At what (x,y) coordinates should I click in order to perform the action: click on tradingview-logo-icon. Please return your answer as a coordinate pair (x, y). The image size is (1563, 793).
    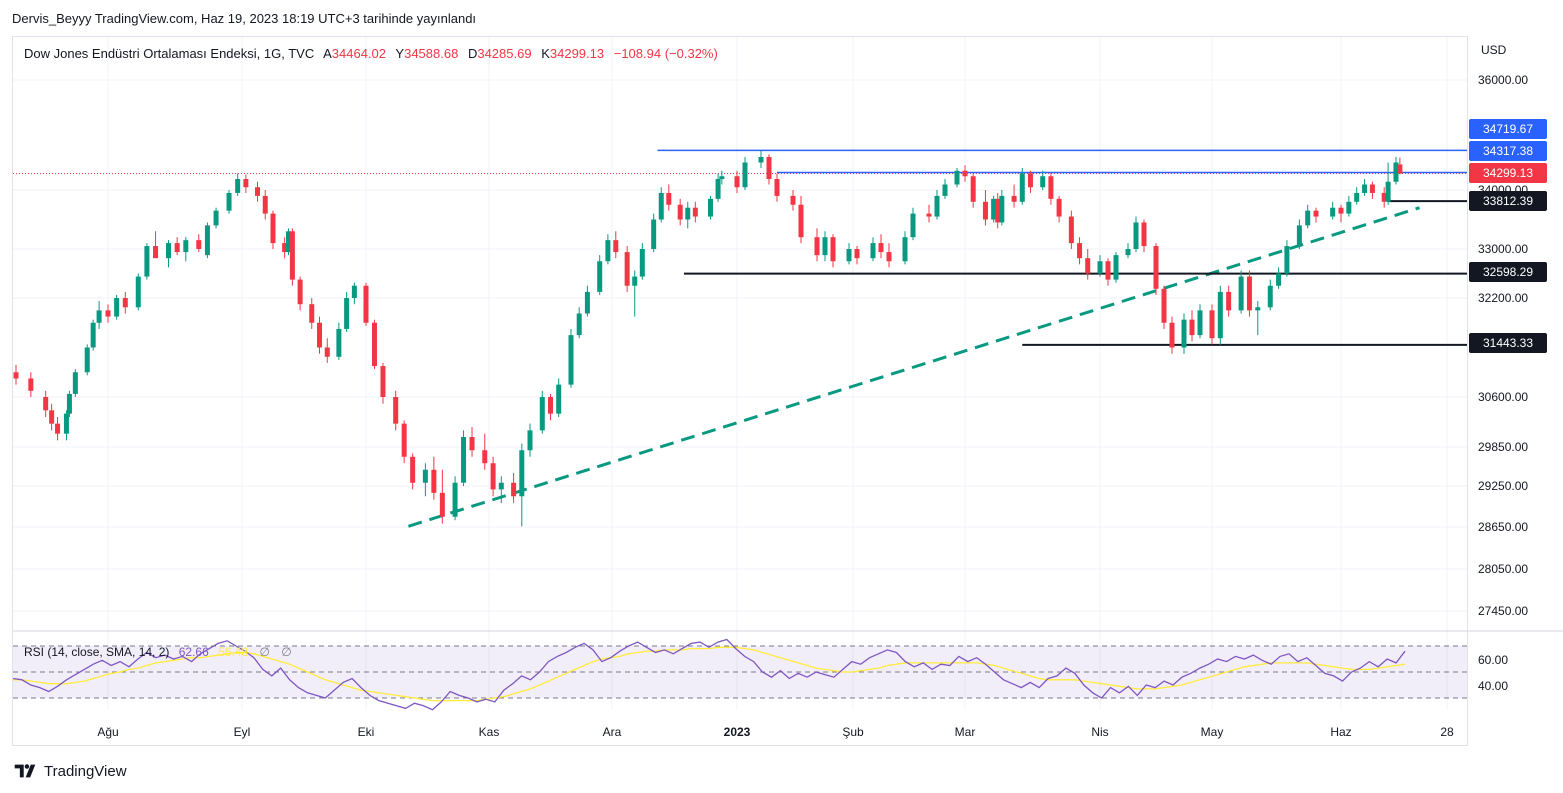
    Looking at the image, I should click on (25, 771).